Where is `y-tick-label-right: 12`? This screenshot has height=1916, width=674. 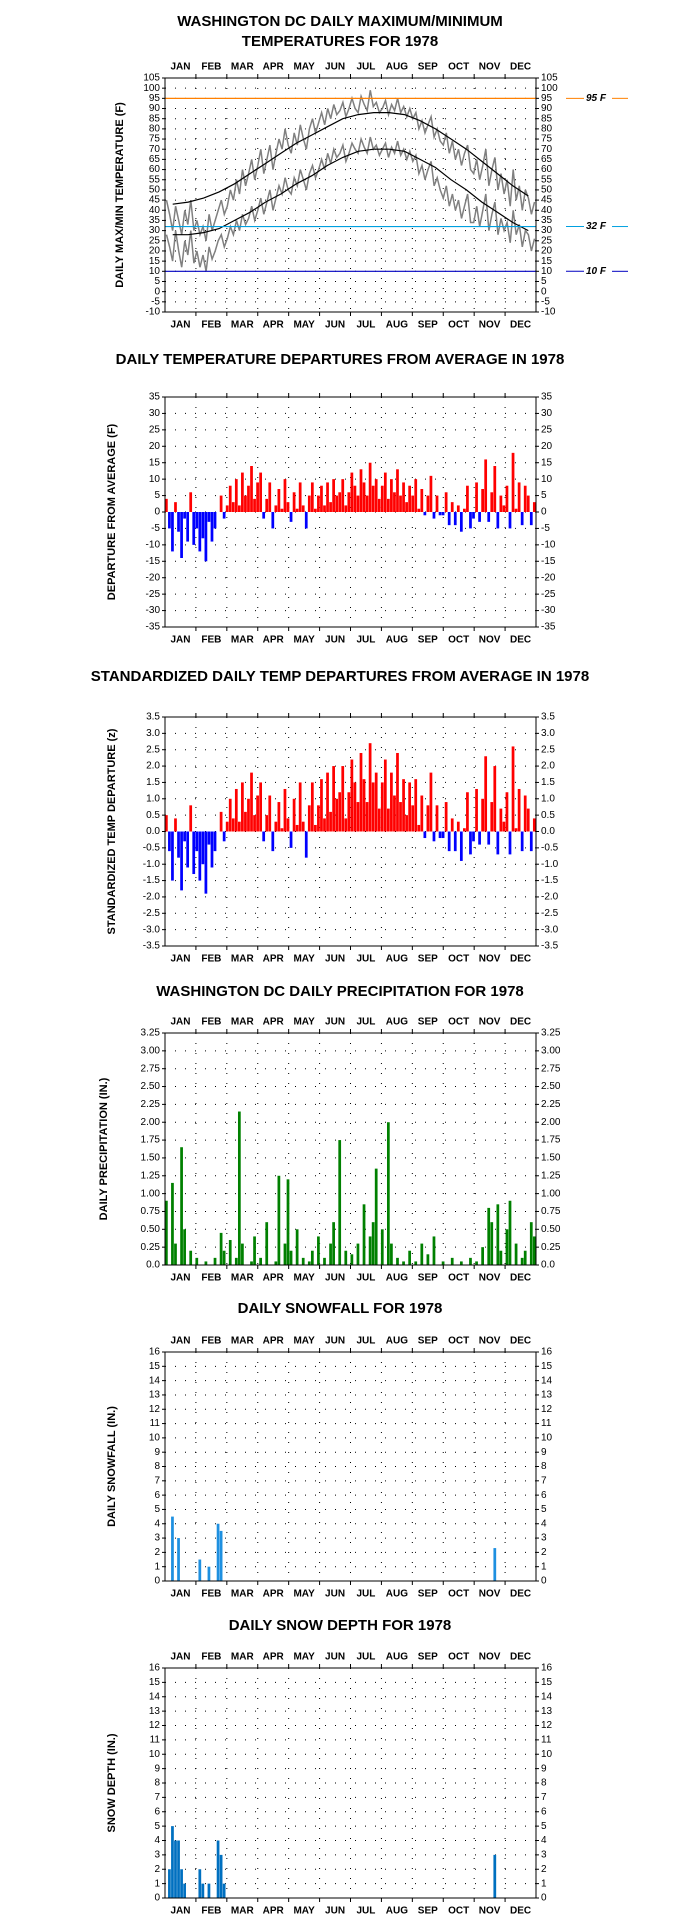 y-tick-label-right: 12 is located at coordinates (547, 1725).